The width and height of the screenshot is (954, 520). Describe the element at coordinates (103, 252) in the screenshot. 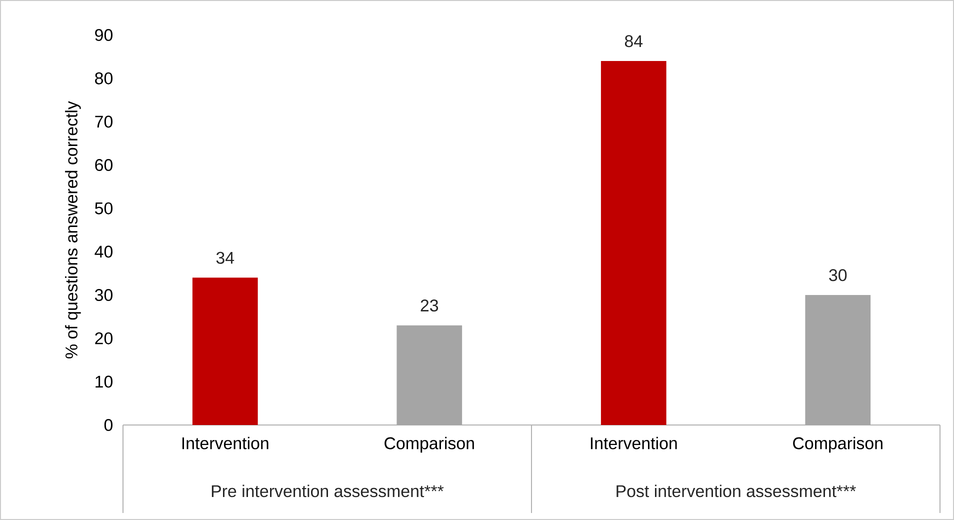

I see `y-tick-label: 40` at that location.